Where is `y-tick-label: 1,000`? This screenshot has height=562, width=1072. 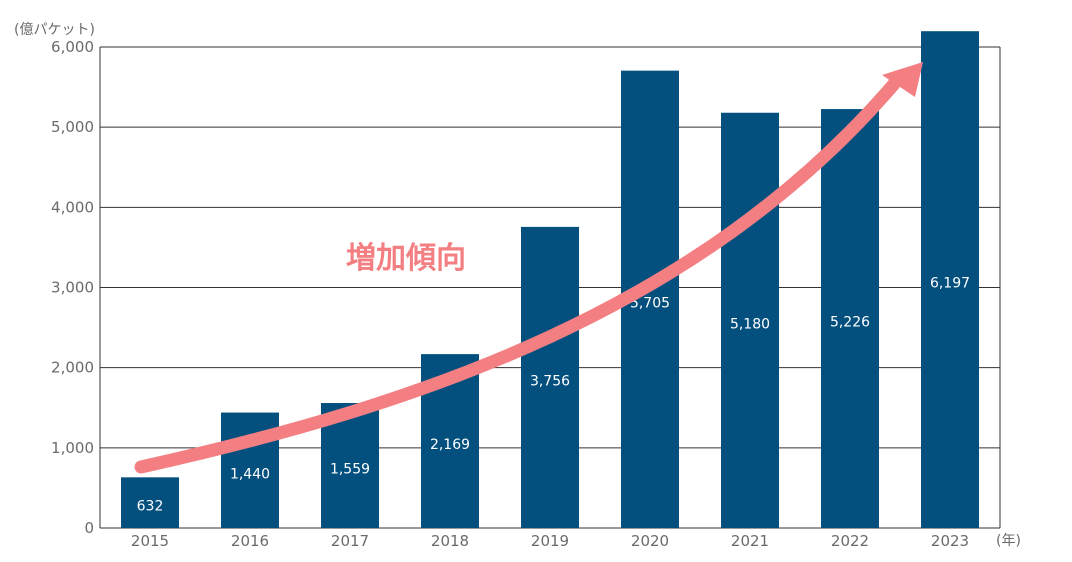 y-tick-label: 1,000 is located at coordinates (72, 448).